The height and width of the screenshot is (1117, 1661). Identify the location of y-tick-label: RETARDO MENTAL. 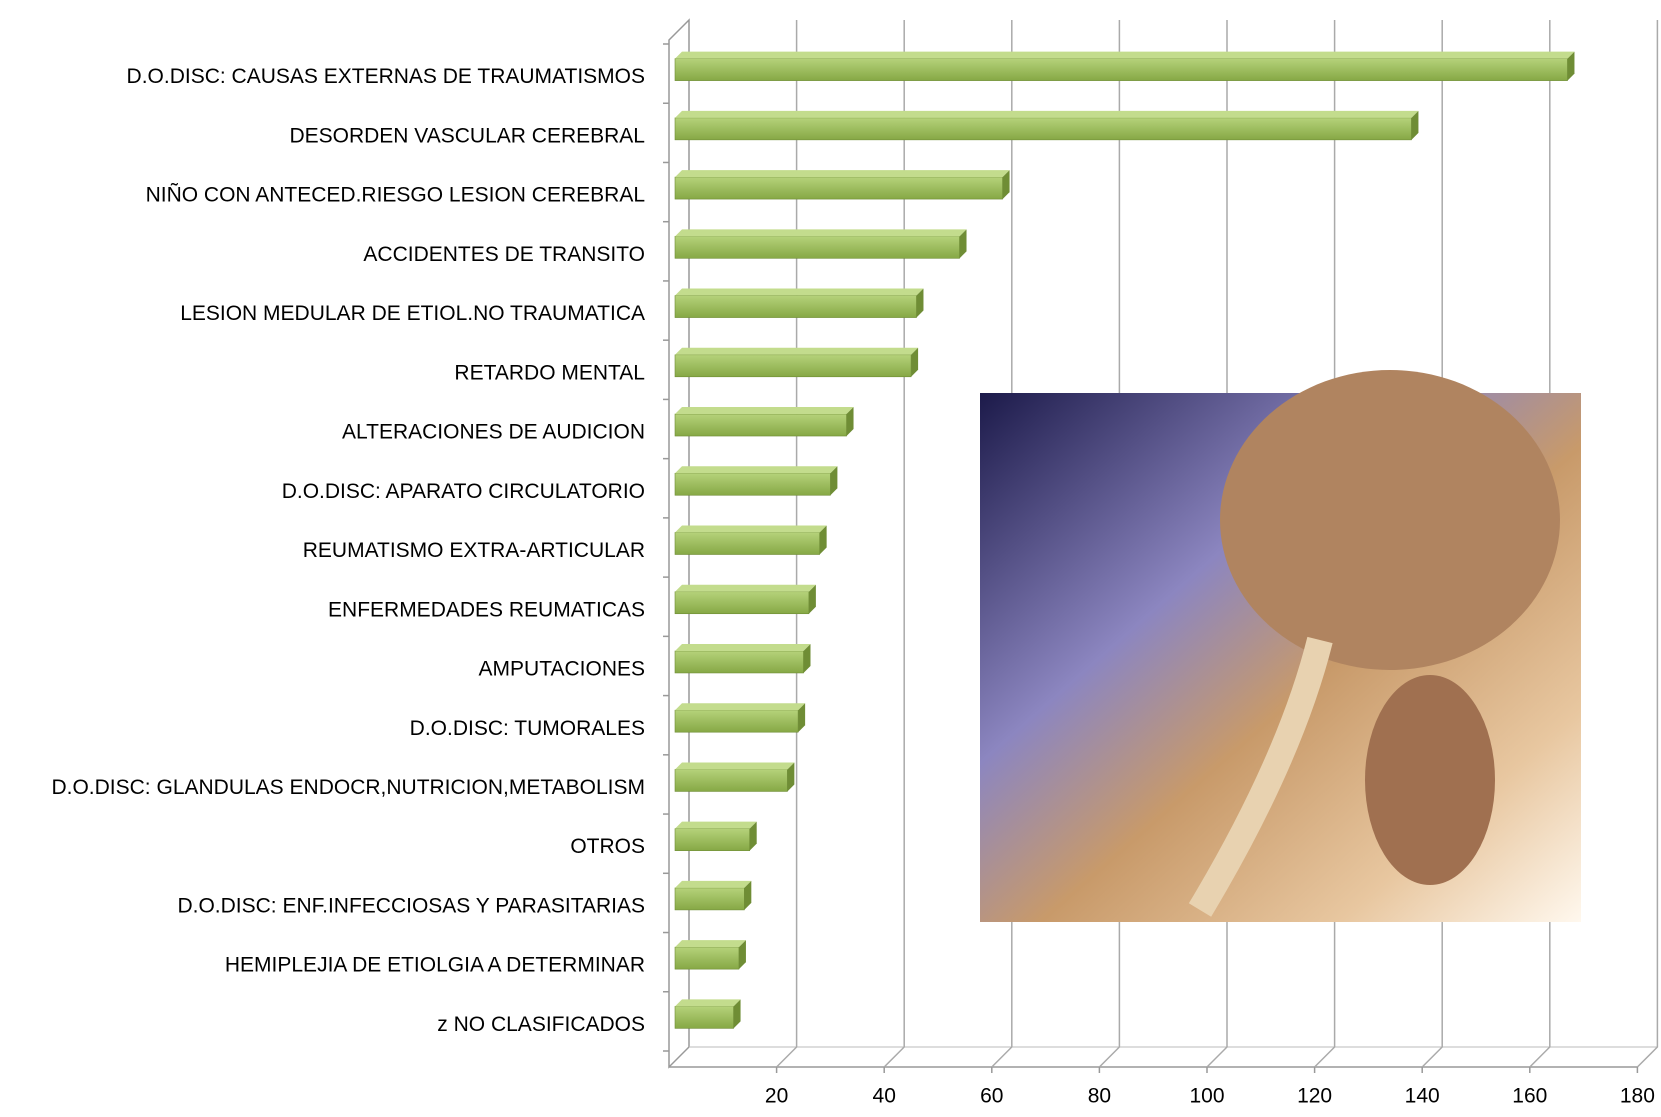
(549, 372).